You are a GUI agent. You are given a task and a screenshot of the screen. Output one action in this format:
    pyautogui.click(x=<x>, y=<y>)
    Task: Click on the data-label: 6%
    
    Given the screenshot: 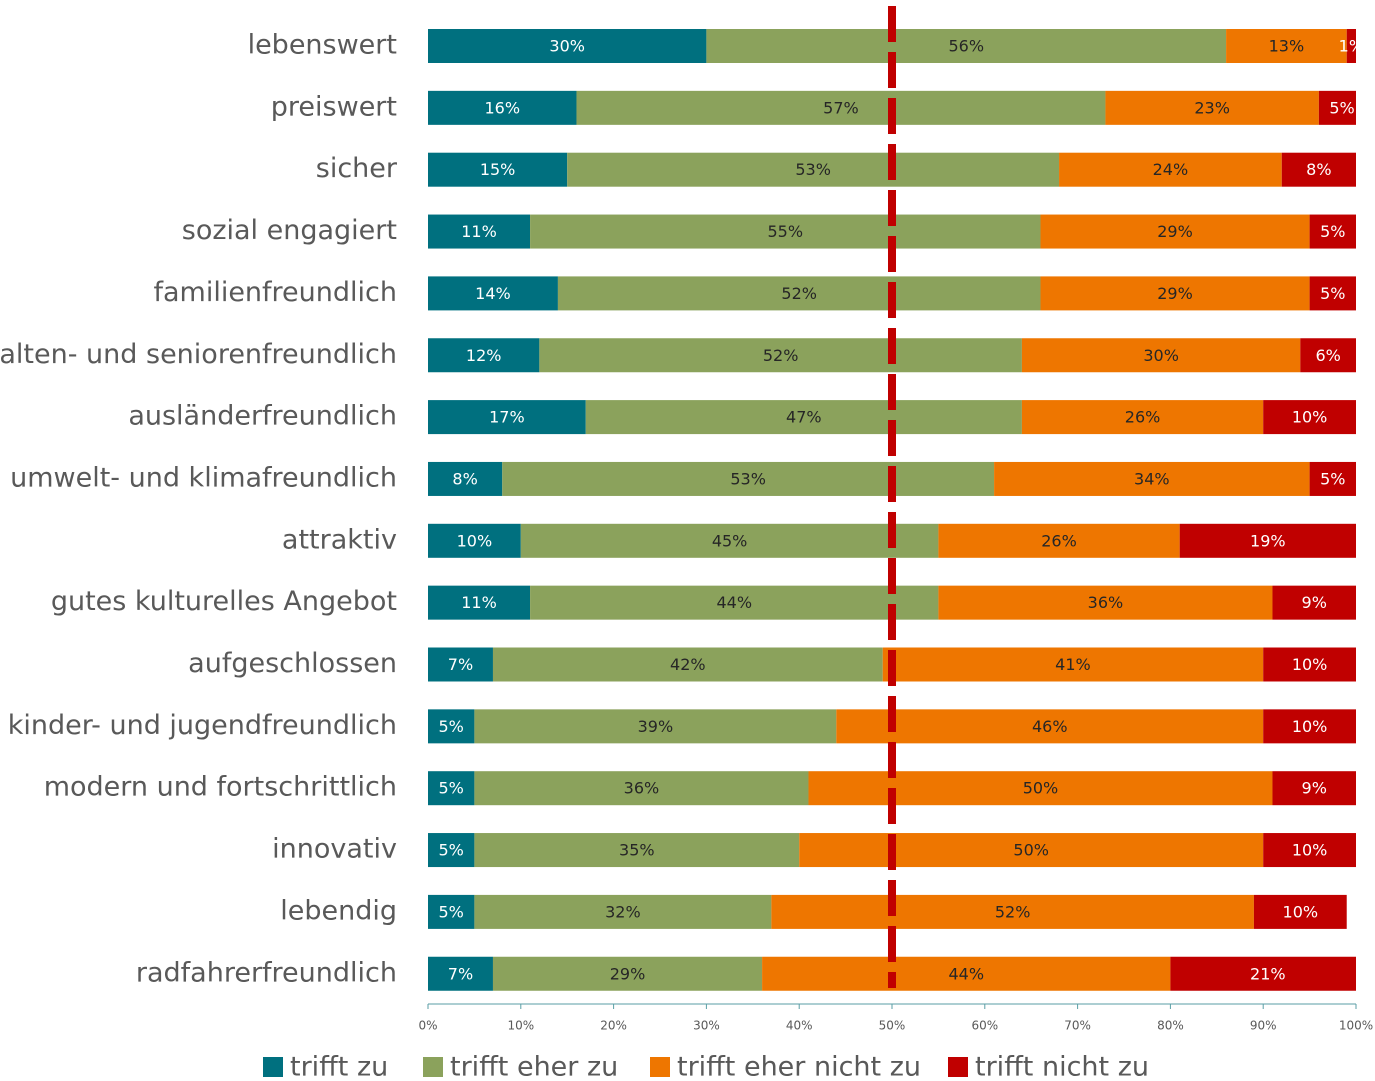 What is the action you would take?
    pyautogui.click(x=1327, y=355)
    